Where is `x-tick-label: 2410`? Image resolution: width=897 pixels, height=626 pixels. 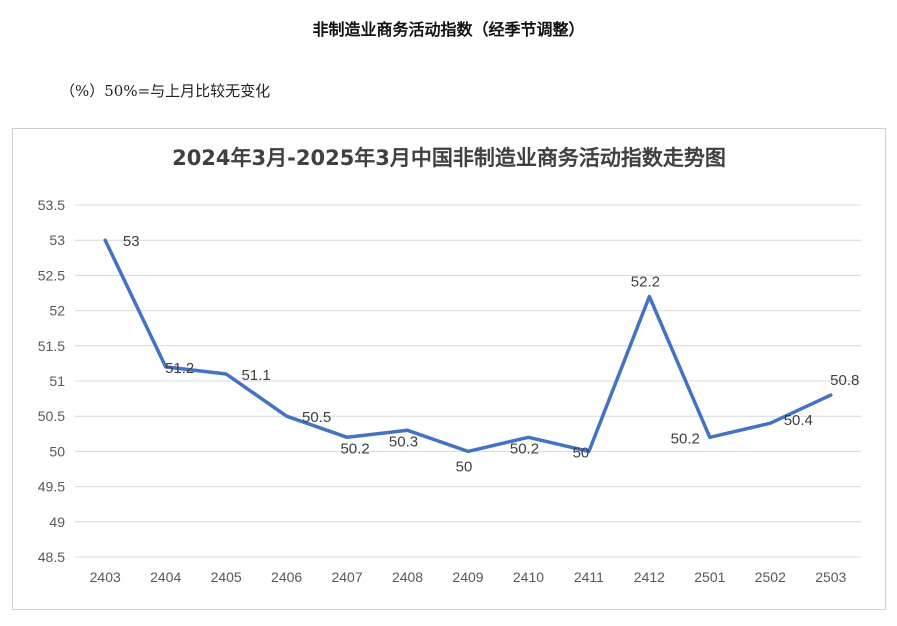 x-tick-label: 2410 is located at coordinates (528, 577).